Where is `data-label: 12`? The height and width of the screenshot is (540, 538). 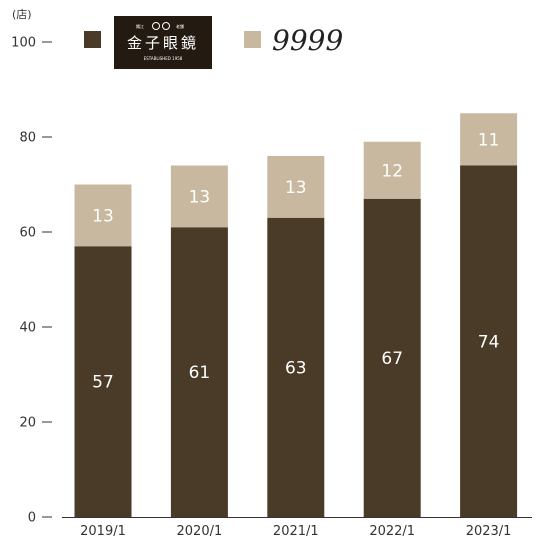 data-label: 12 is located at coordinates (392, 171).